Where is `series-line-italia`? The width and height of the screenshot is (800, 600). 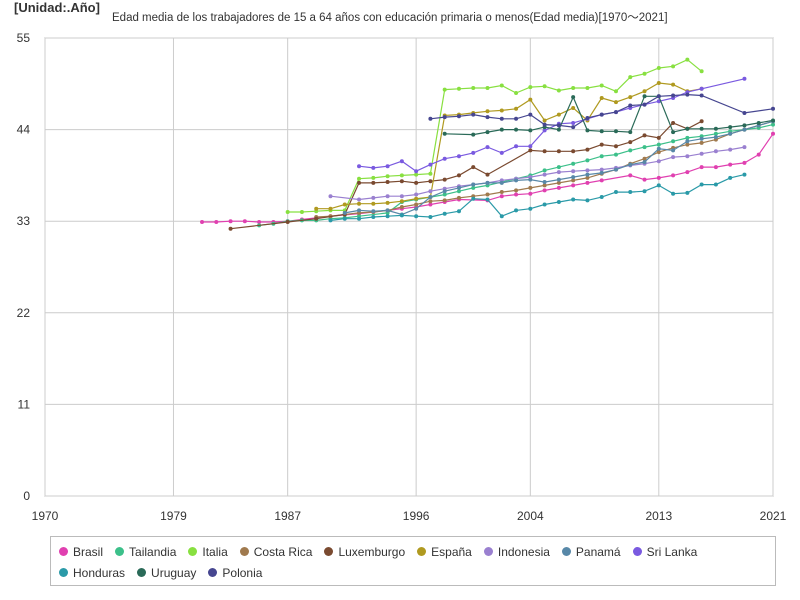 series-line-italia is located at coordinates (494, 135).